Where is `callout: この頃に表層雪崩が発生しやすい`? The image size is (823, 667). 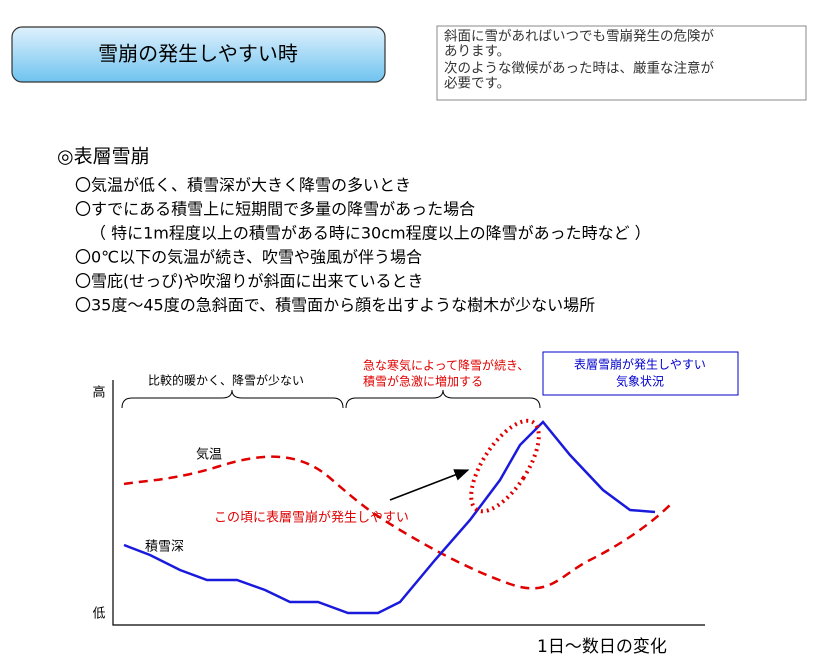 callout: この頃に表層雪崩が発生しやすい is located at coordinates (311, 518).